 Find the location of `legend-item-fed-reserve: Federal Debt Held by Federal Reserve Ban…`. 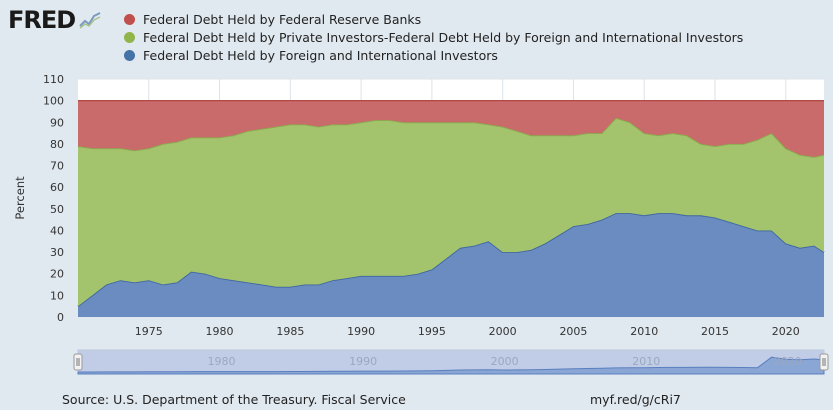

legend-item-fed-reserve: Federal Debt Held by Federal Reserve Ban… is located at coordinates (433, 19).